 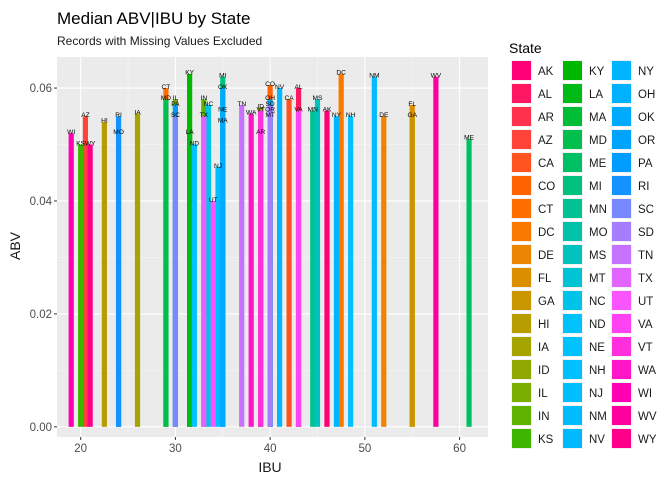 I want to click on bar-label-ks: KS, so click(x=80, y=143).